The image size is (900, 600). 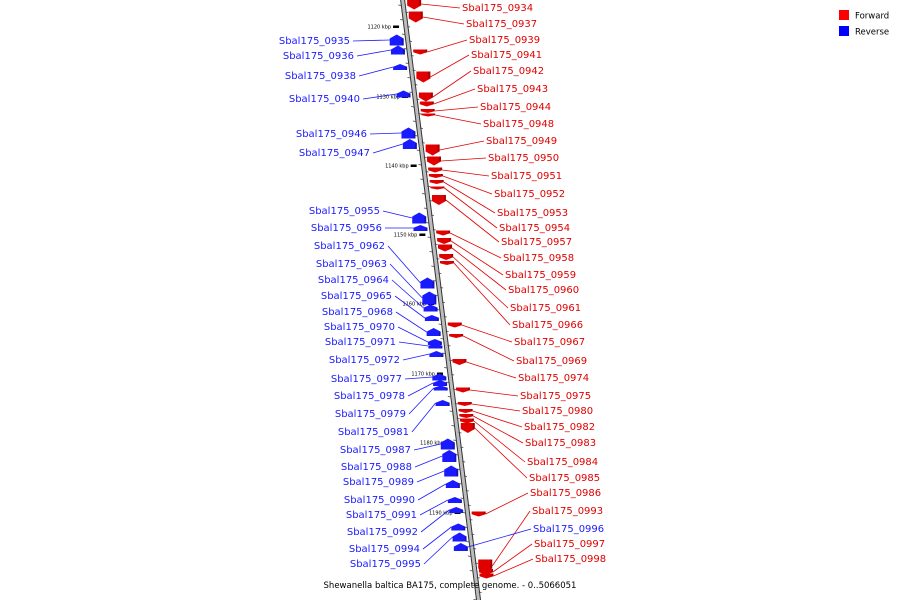 I want to click on forward-gene-label: Sbal175_0984, so click(x=562, y=462).